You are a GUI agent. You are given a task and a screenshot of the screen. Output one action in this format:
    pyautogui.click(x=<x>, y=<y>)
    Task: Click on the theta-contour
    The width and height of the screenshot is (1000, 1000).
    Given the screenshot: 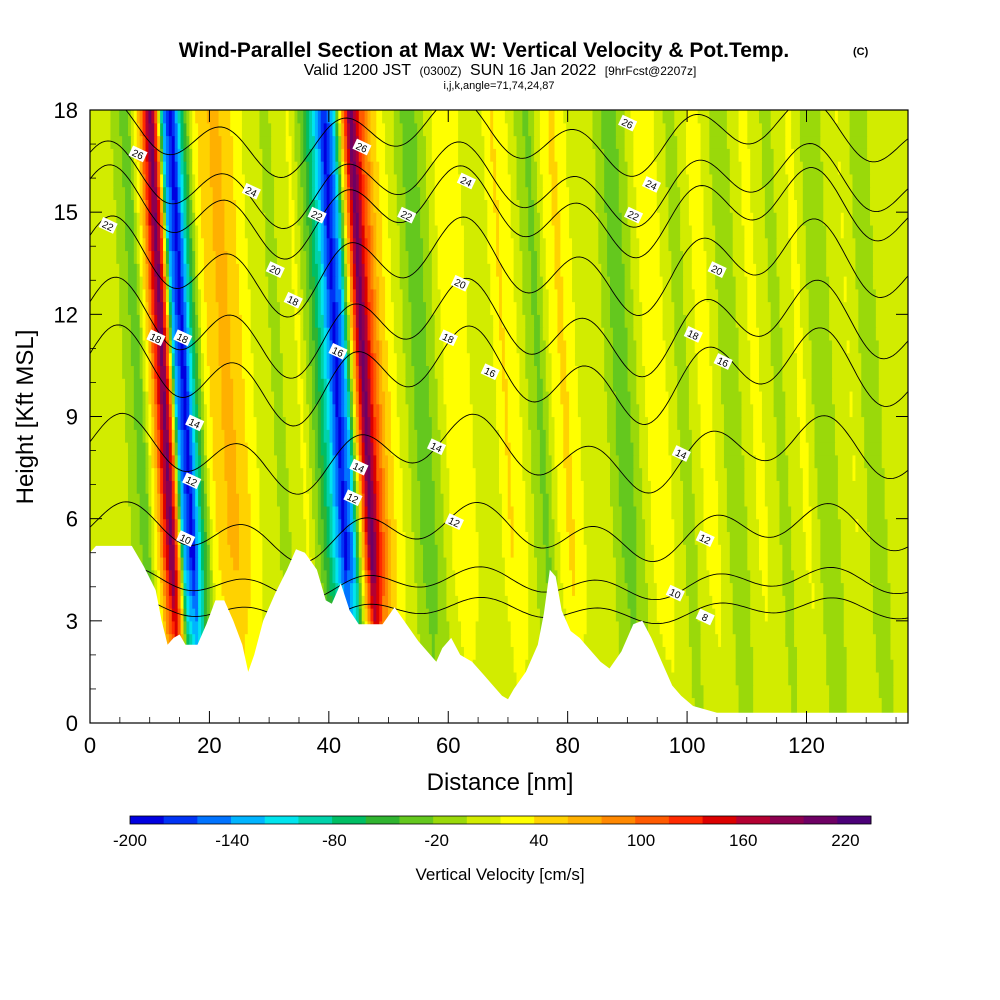 What is the action you would take?
    pyautogui.click(x=499, y=583)
    